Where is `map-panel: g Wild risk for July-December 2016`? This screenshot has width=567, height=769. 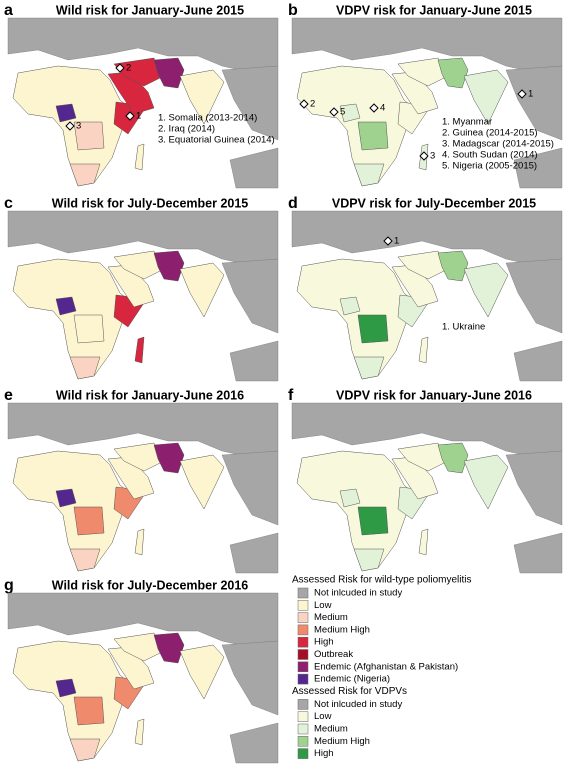 map-panel: g Wild risk for July-December 2016 is located at coordinates (141, 670).